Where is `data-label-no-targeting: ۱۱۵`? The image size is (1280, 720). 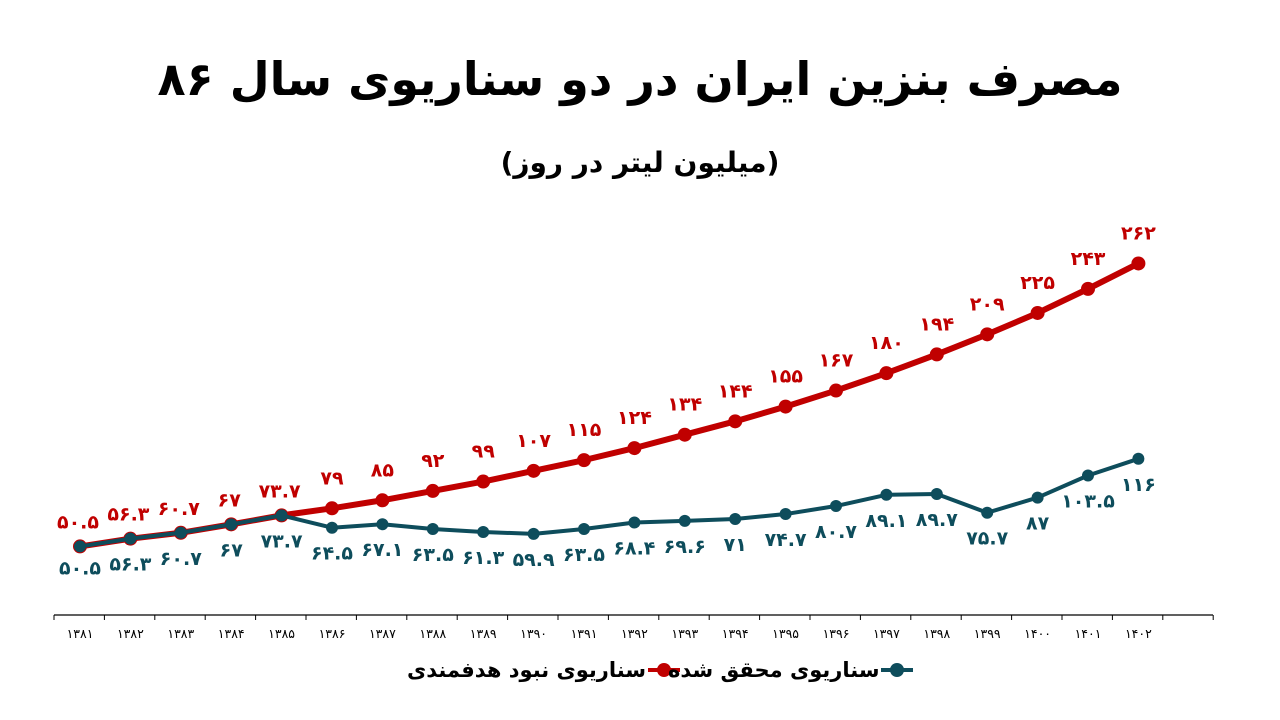
data-label-no-targeting: ۱۱۵ is located at coordinates (584, 430).